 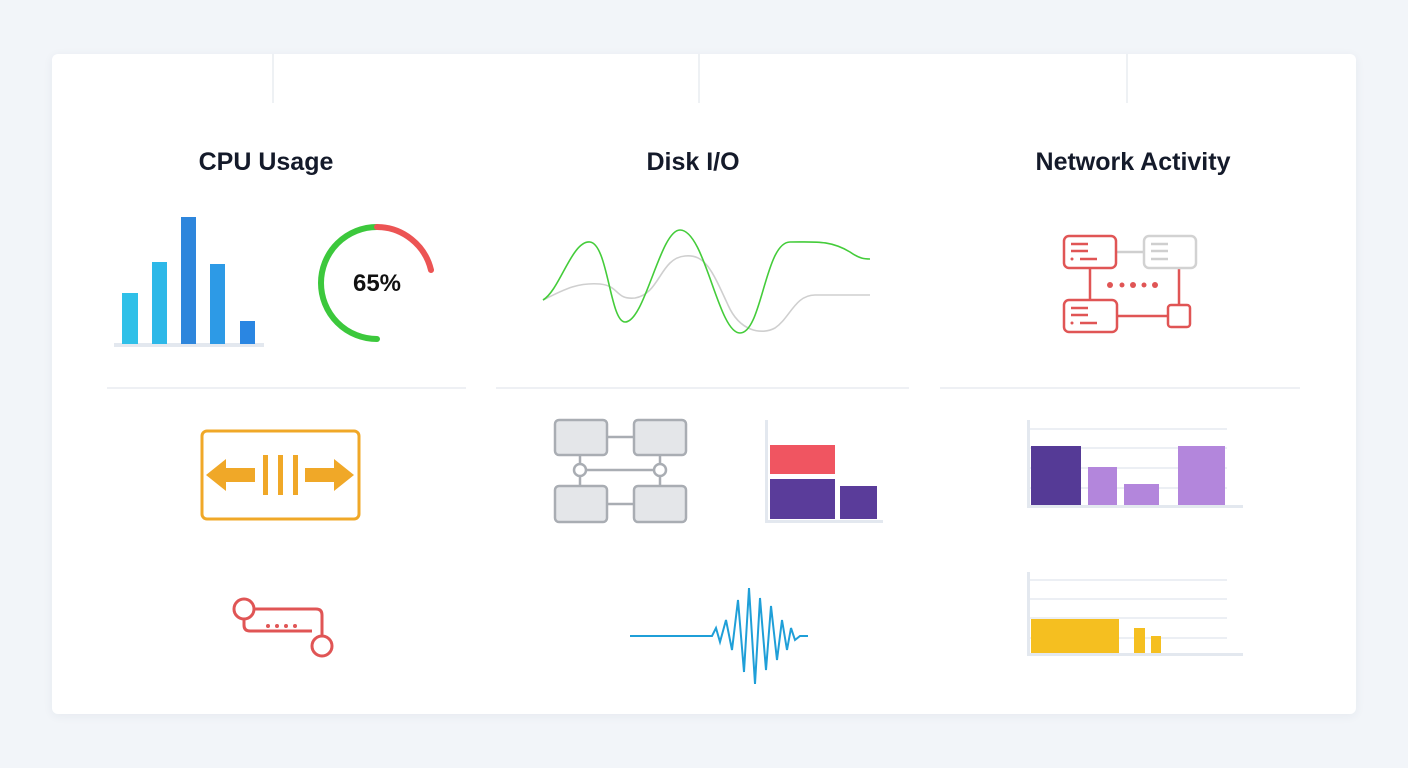 What do you see at coordinates (280, 475) in the screenshot?
I see `transfer-arrows-icon` at bounding box center [280, 475].